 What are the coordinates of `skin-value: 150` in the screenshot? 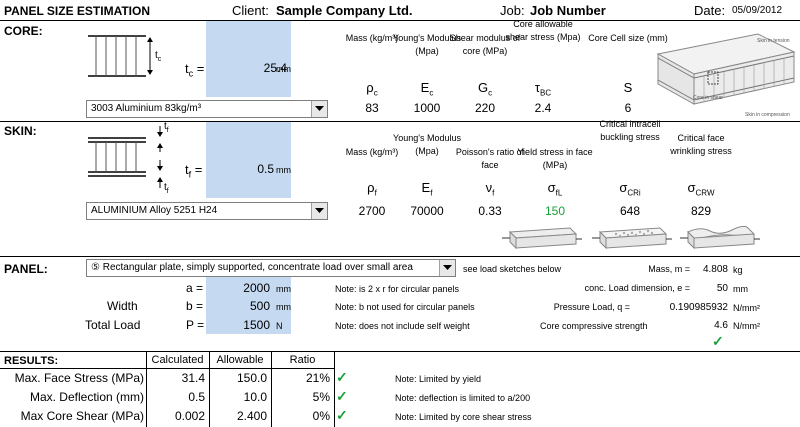 It's located at (555, 211).